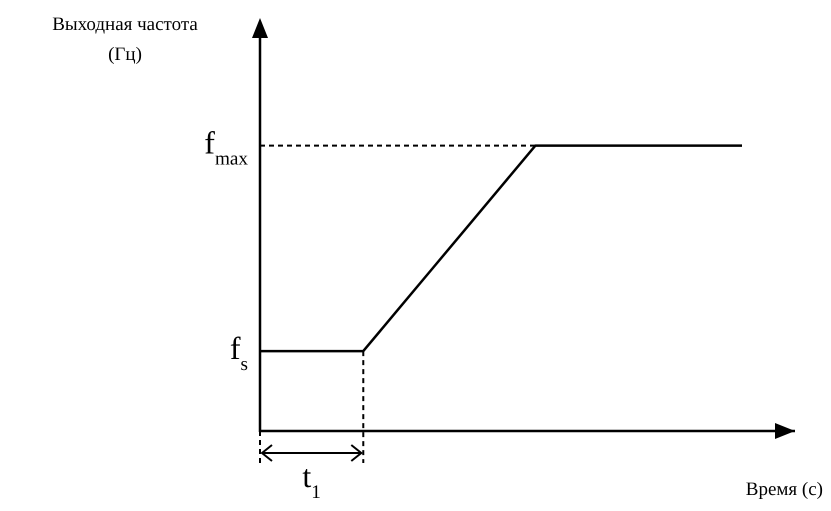 The height and width of the screenshot is (511, 831). I want to click on ref-line-label: f$_{max}$, so click(226, 147).